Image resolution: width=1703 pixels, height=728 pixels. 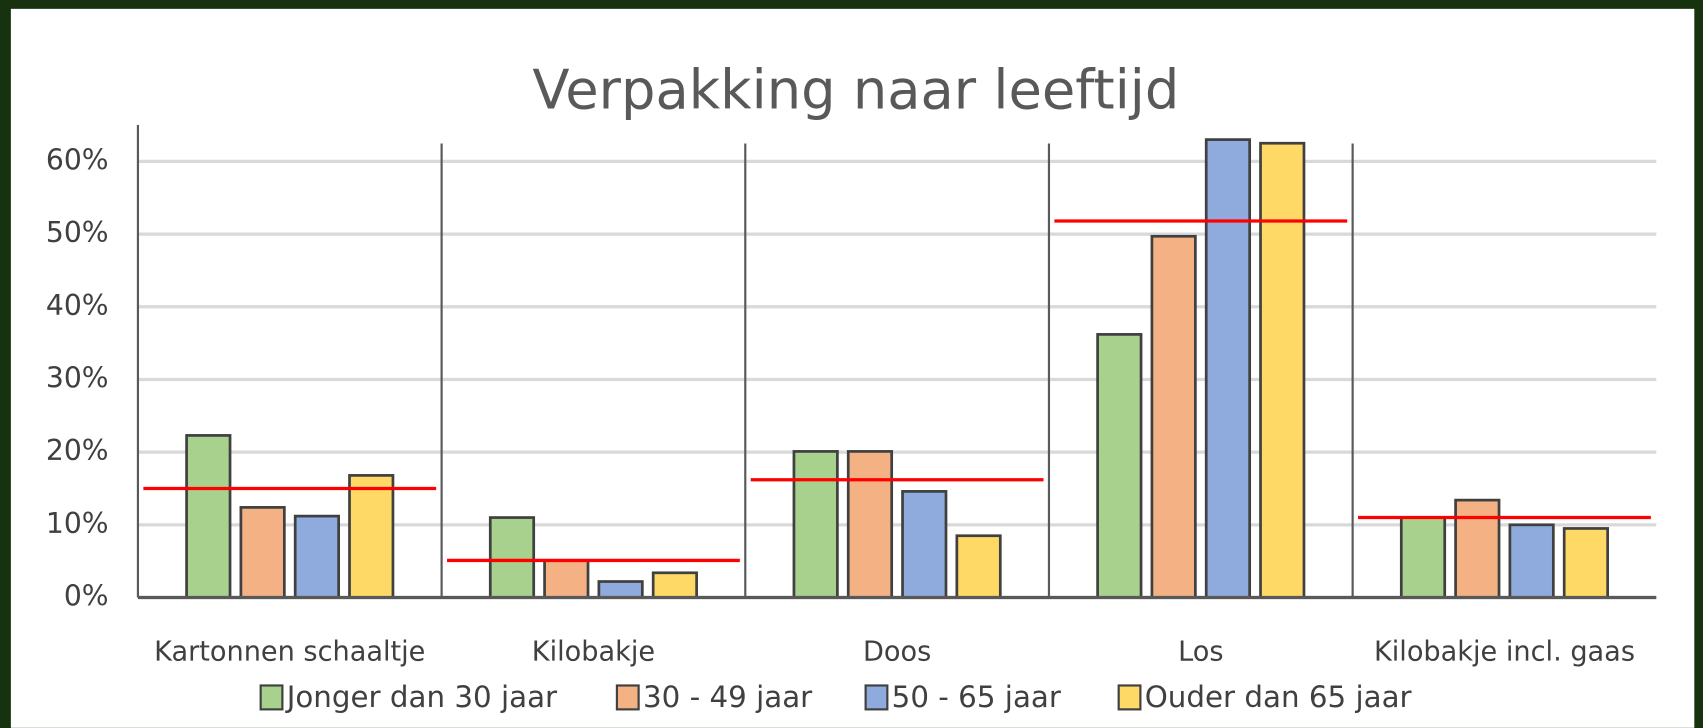 What do you see at coordinates (1279, 697) in the screenshot?
I see `legend-label: Ouder dan 65 jaar` at bounding box center [1279, 697].